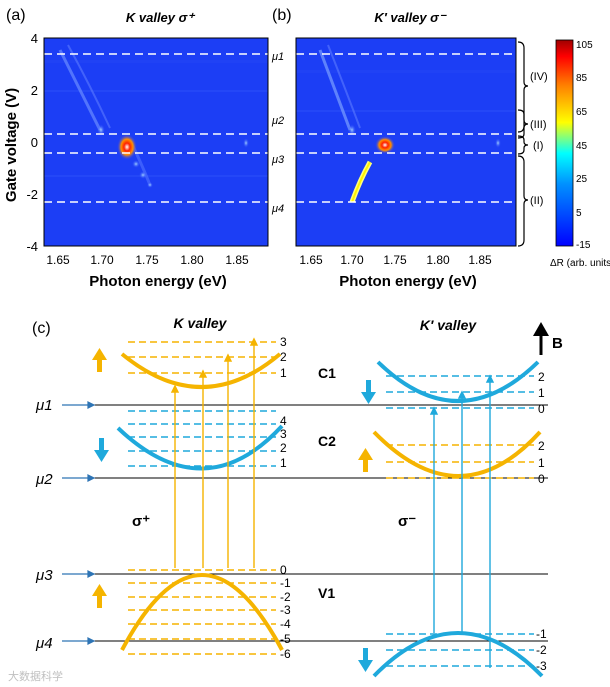 This screenshot has width=610, height=687. Describe the element at coordinates (156, 142) in the screenshot. I see `panel-a-heatmap` at that location.